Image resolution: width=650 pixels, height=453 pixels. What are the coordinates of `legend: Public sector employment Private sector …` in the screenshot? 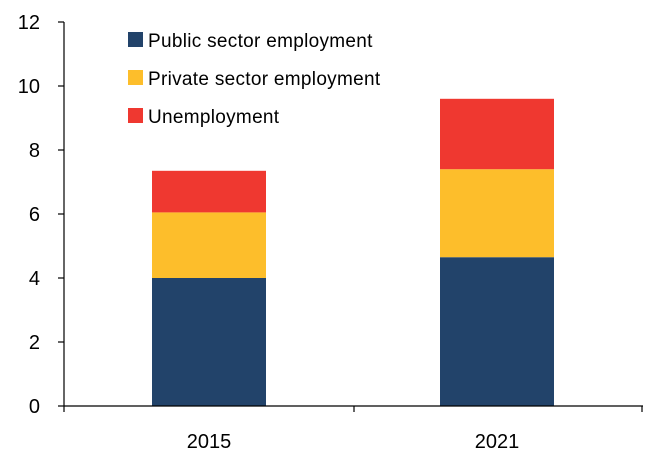 It's located at (254, 79).